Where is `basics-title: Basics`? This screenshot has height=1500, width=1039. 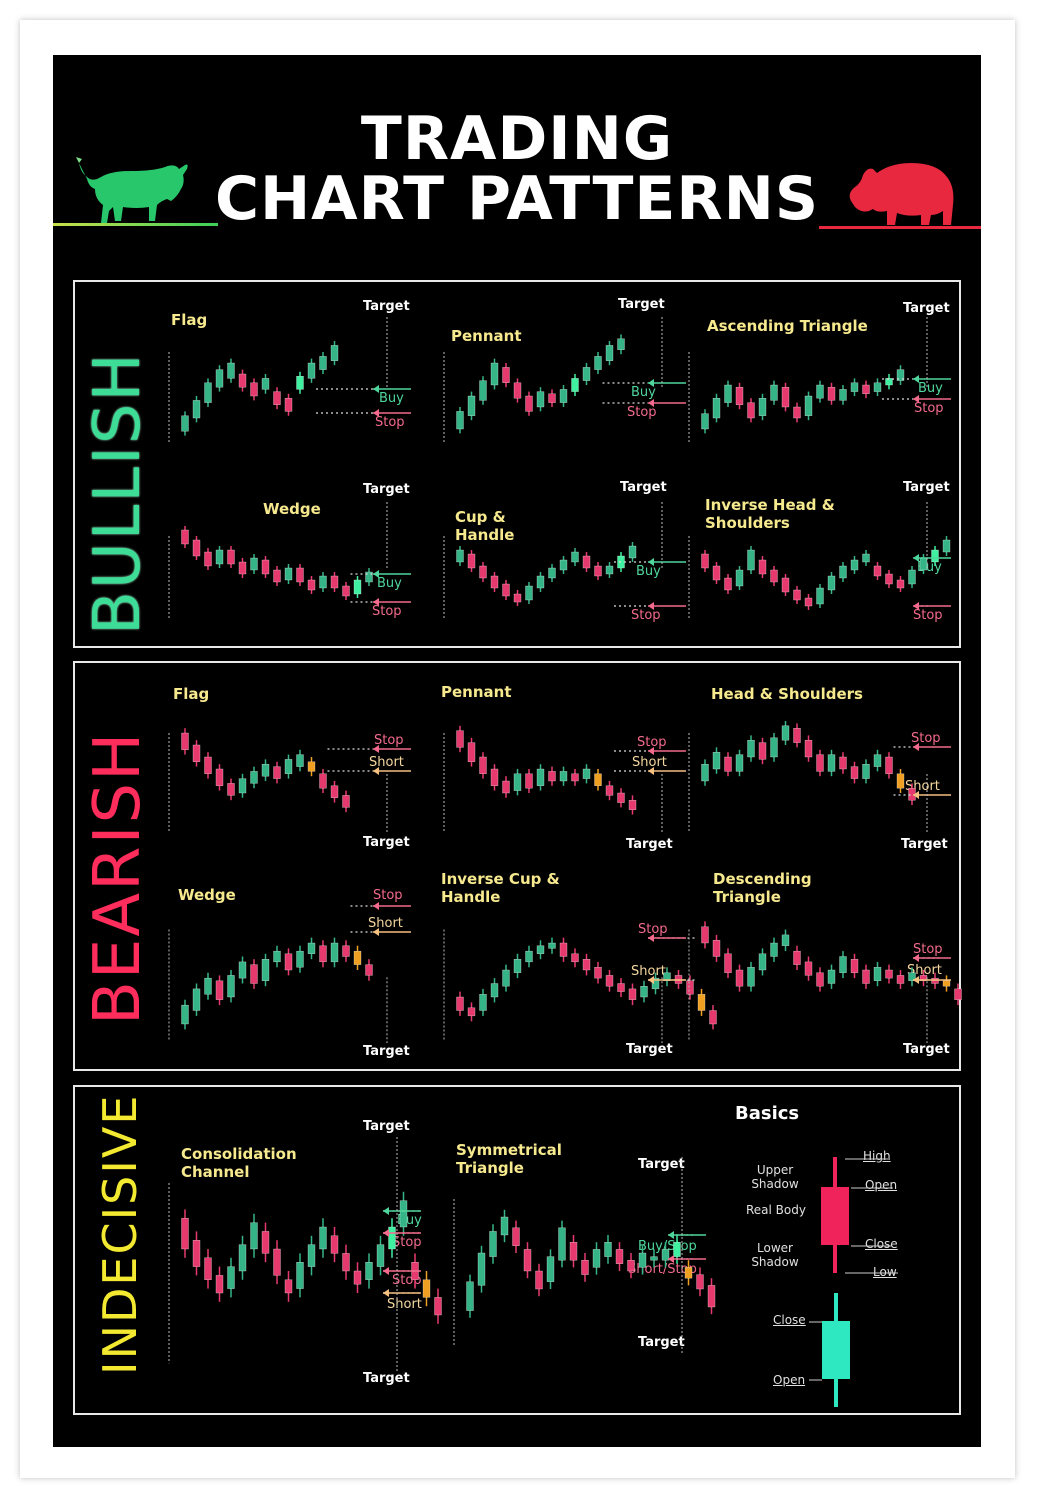
basics-title: Basics is located at coordinates (767, 1113).